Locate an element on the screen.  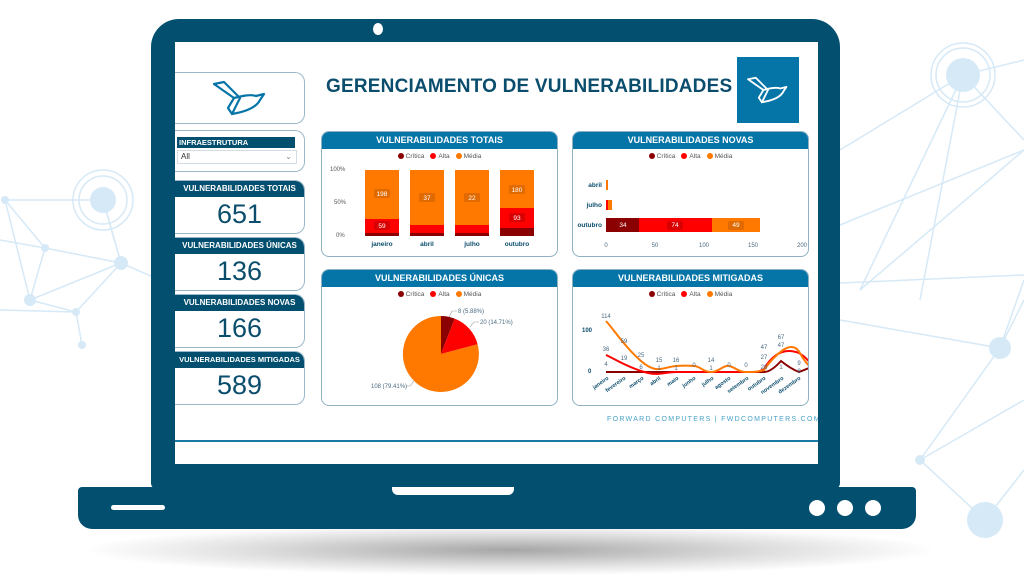
brand-logo is located at coordinates (768, 90).